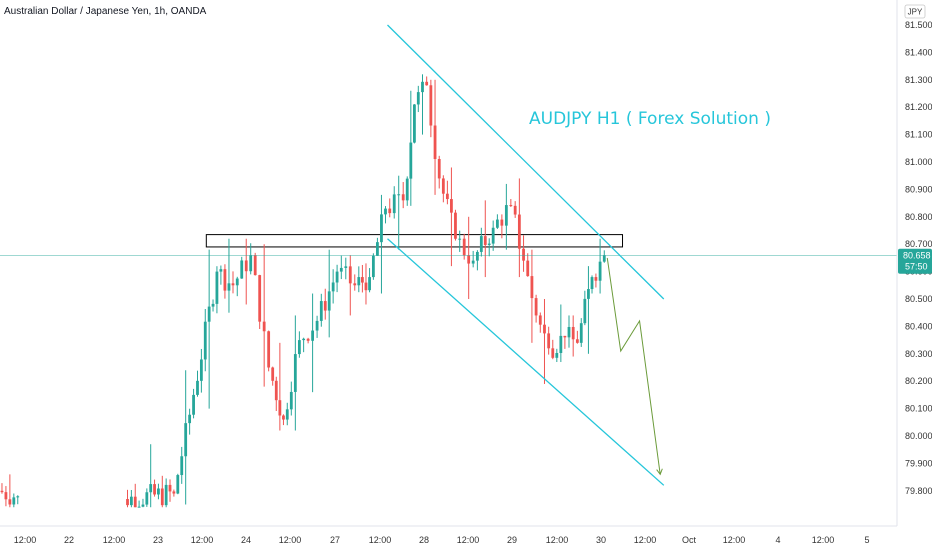 The height and width of the screenshot is (555, 932). What do you see at coordinates (512, 540) in the screenshot?
I see `time-tick-label: 29` at bounding box center [512, 540].